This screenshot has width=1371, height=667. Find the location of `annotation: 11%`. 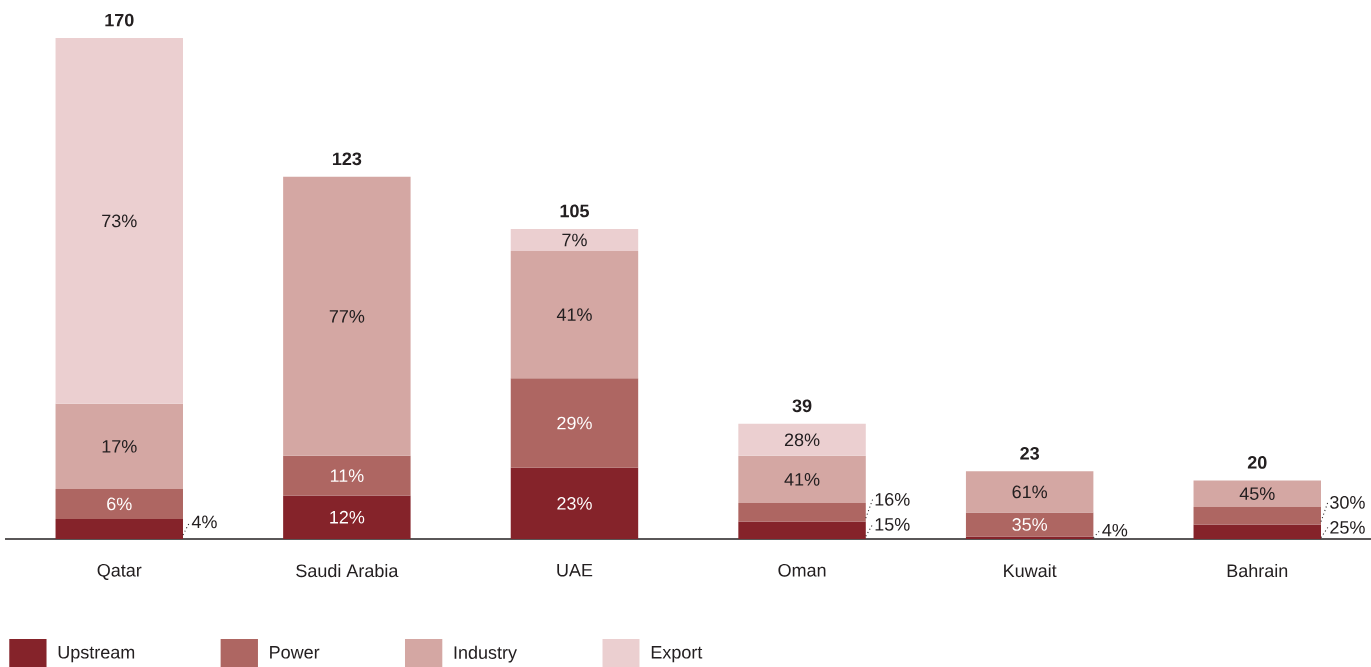

annotation: 11% is located at coordinates (347, 475).